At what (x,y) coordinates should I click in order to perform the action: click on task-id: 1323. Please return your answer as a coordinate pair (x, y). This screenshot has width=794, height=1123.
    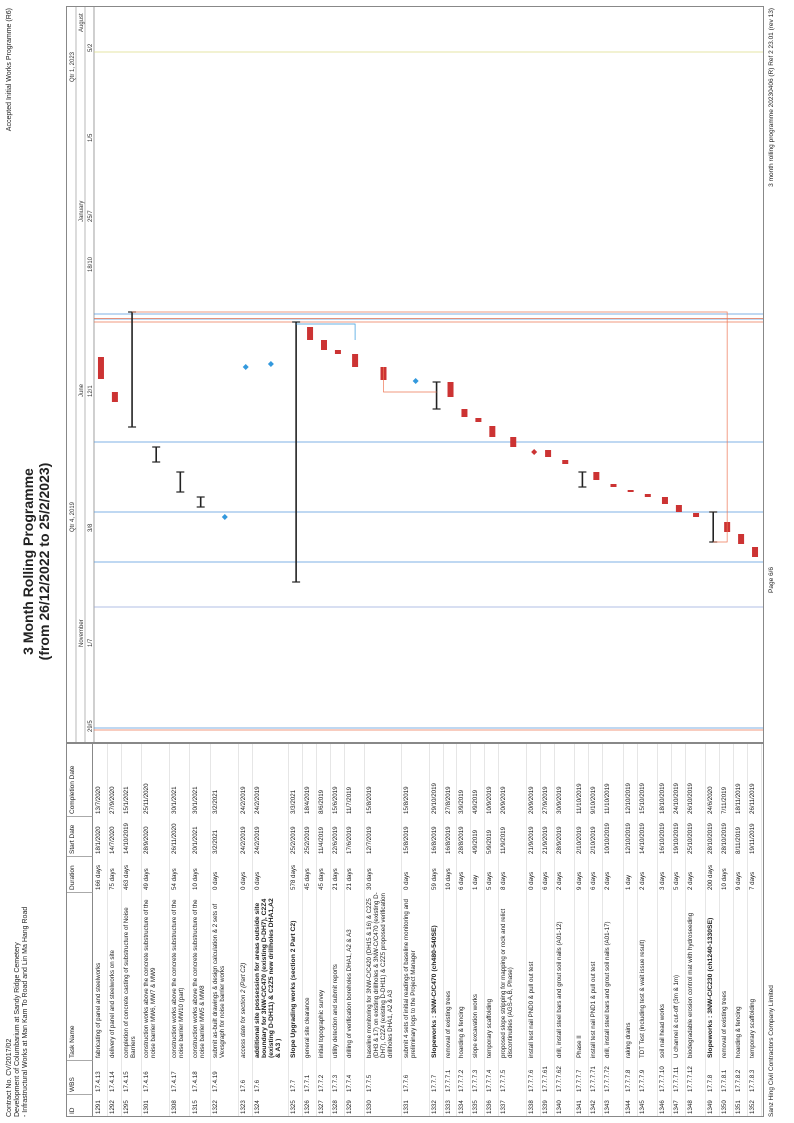
    Looking at the image, I should click on (243, 1107).